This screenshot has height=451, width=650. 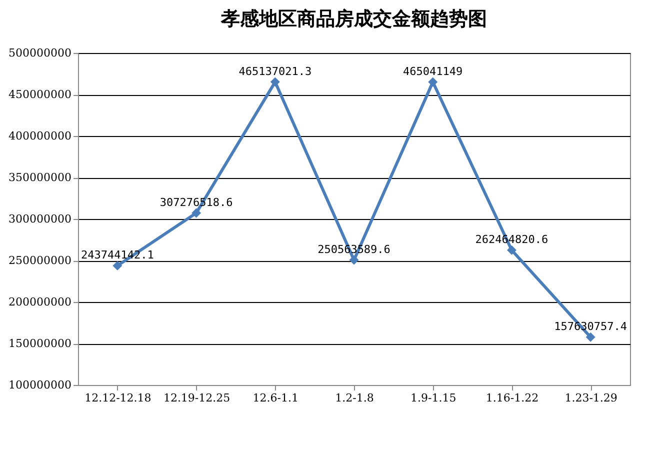 I want to click on y-tick-label: 350000000, so click(x=40, y=177).